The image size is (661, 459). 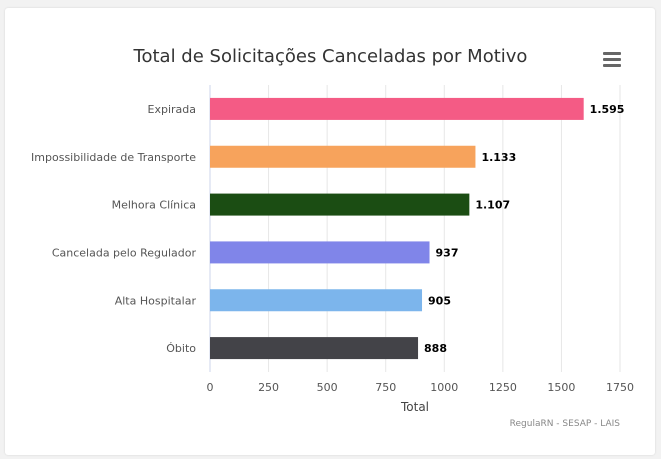 What do you see at coordinates (439, 300) in the screenshot?
I see `data-label: 905` at bounding box center [439, 300].